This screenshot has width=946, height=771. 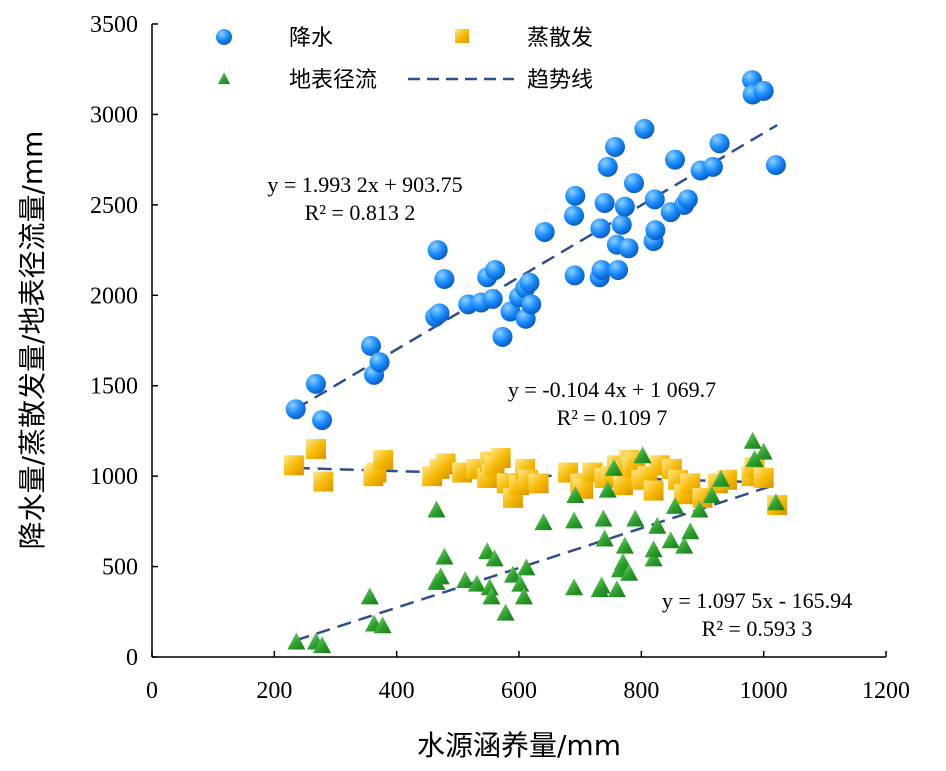 What do you see at coordinates (224, 78) in the screenshot?
I see `legend-runoff-marker` at bounding box center [224, 78].